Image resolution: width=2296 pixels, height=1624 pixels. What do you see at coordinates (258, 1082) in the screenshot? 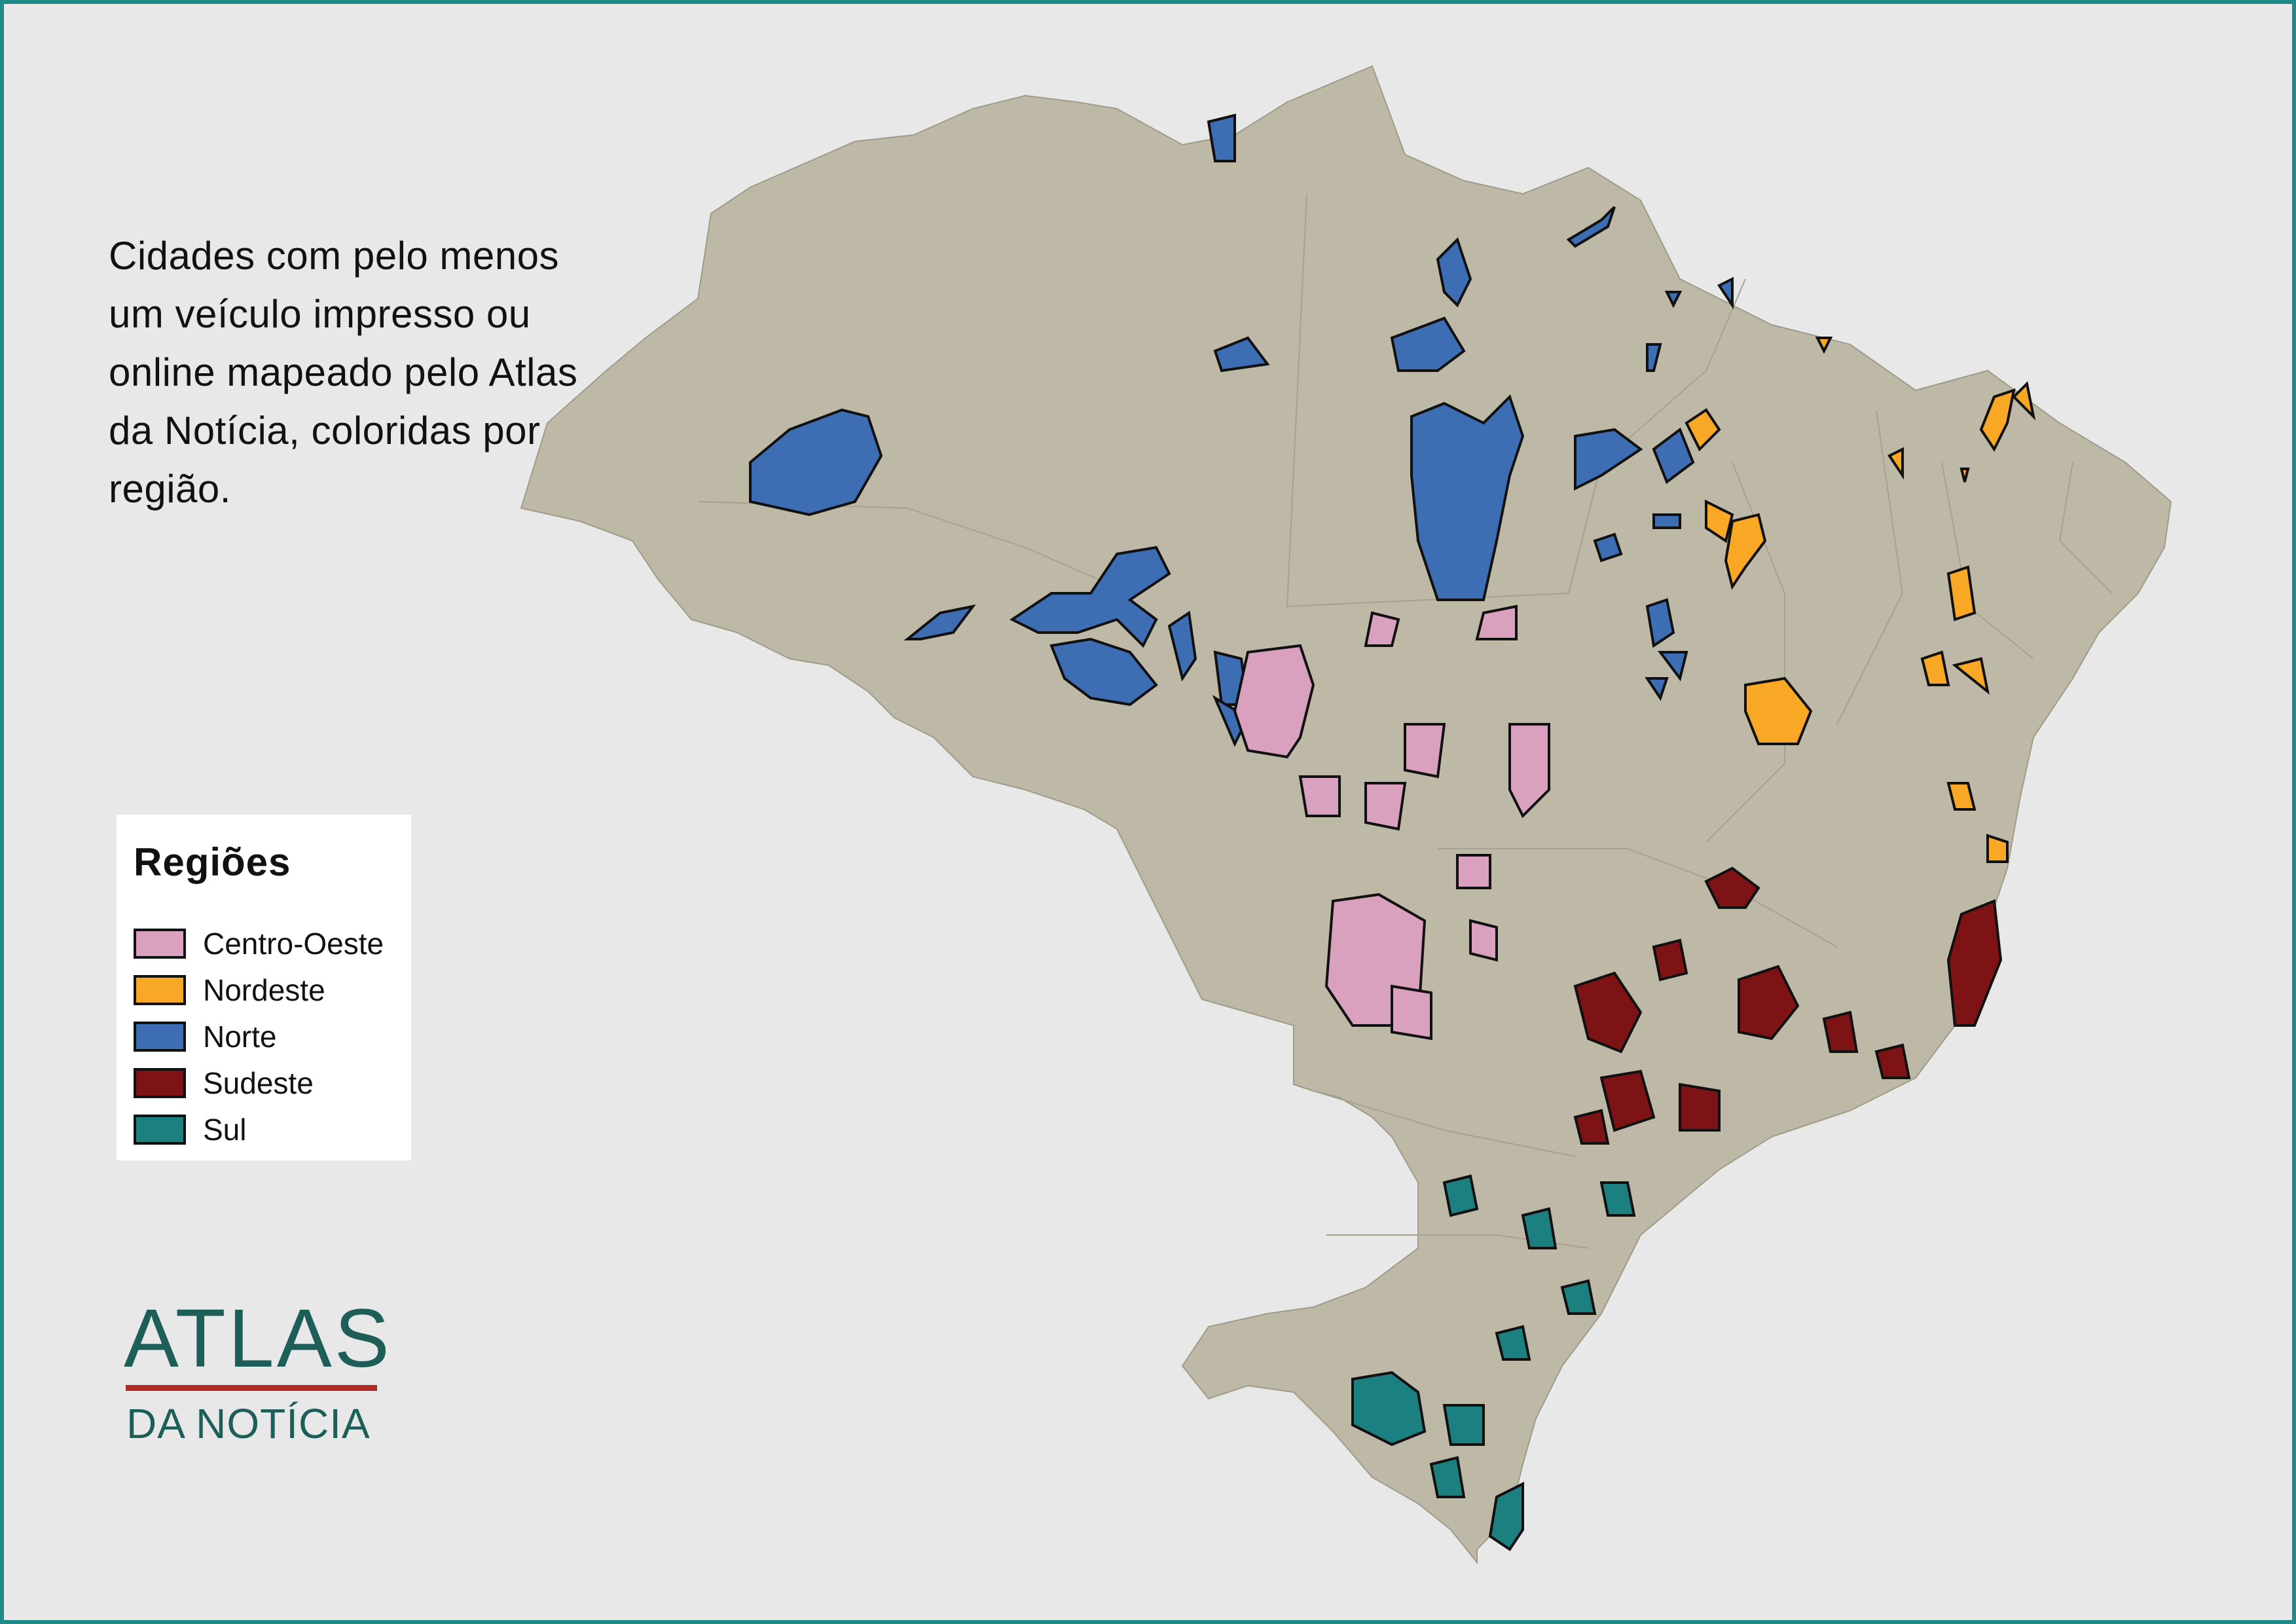
I see `legend-label-sudeste: Sudeste` at bounding box center [258, 1082].